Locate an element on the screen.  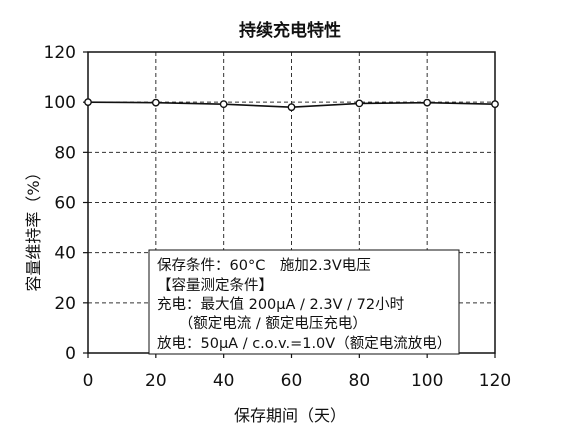
annotation-line: （额定电流 / 额定电压充电） is located at coordinates (262, 323).